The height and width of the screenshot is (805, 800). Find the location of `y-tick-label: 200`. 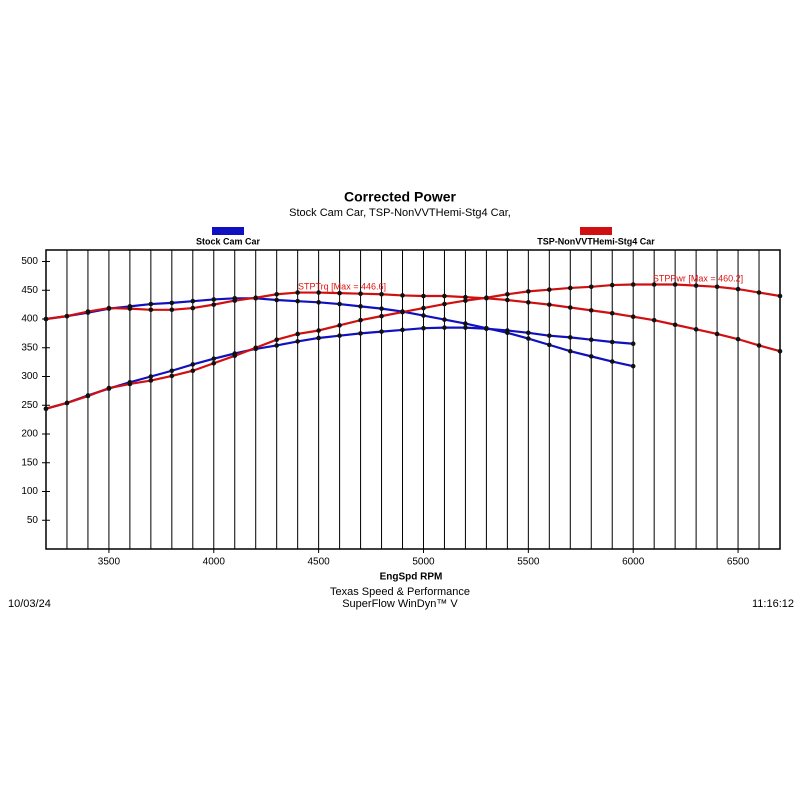

y-tick-label: 200 is located at coordinates (29, 434).